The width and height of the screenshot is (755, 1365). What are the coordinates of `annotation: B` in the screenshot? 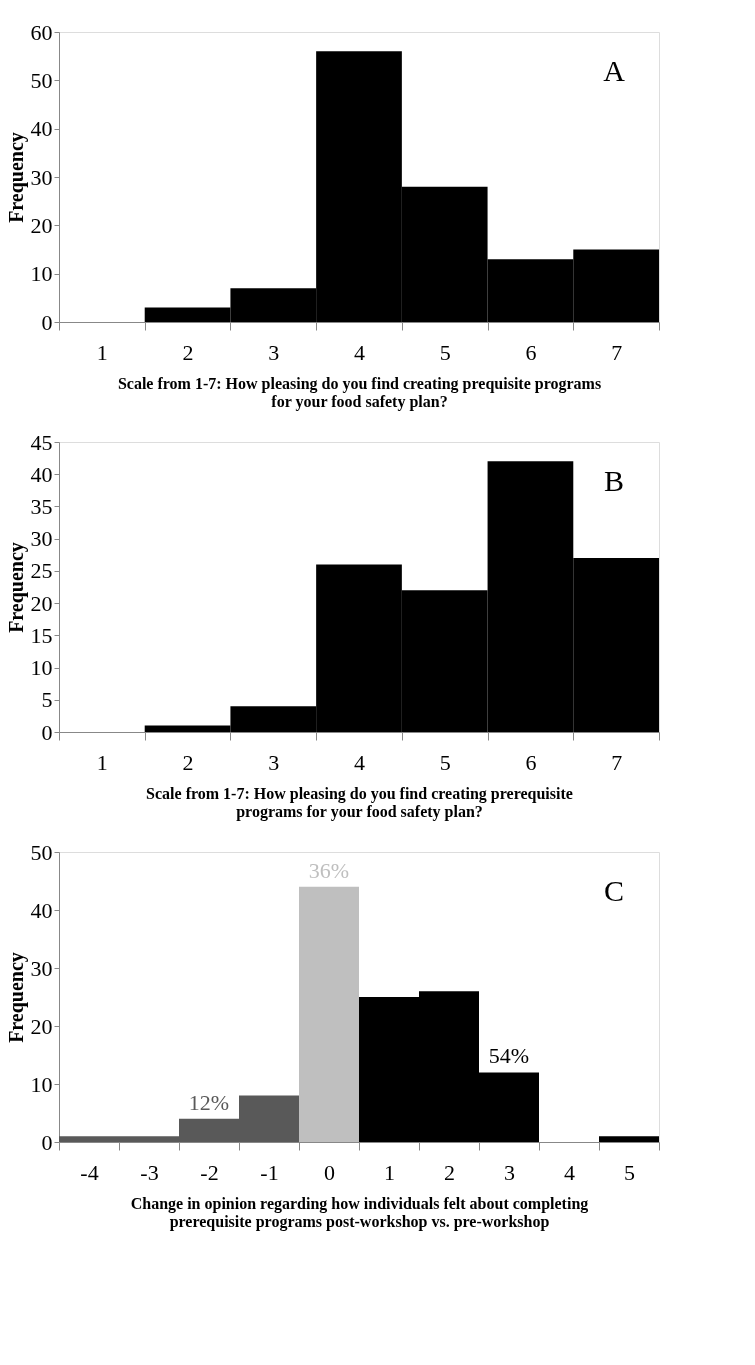 It's located at (614, 480).